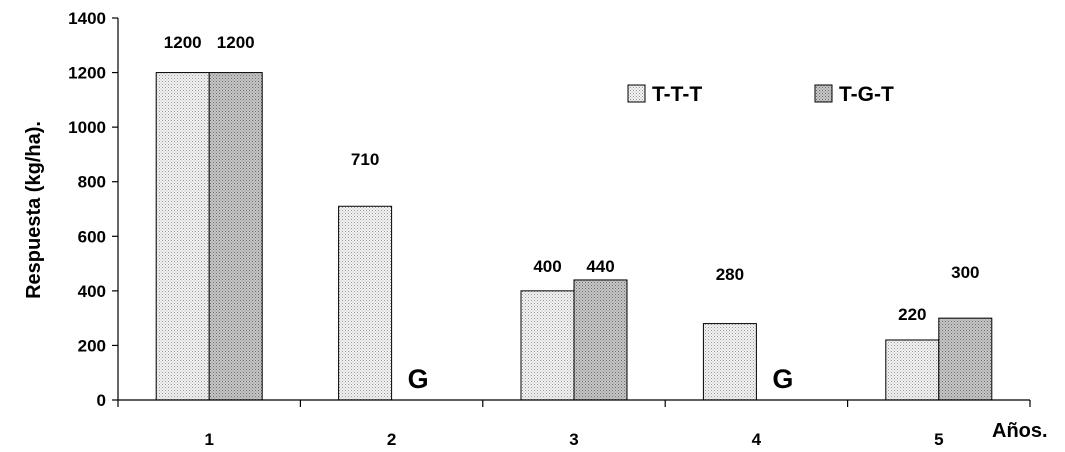 This screenshot has height=452, width=1065. Describe the element at coordinates (92, 291) in the screenshot. I see `y-tick-label: 400` at that location.